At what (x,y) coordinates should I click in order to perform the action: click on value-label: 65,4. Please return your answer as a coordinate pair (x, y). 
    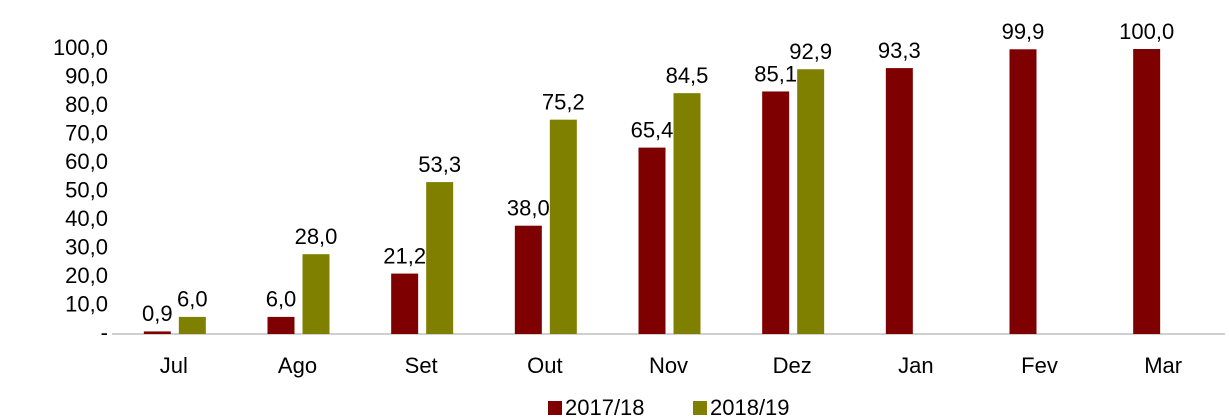
    Looking at the image, I should click on (652, 129).